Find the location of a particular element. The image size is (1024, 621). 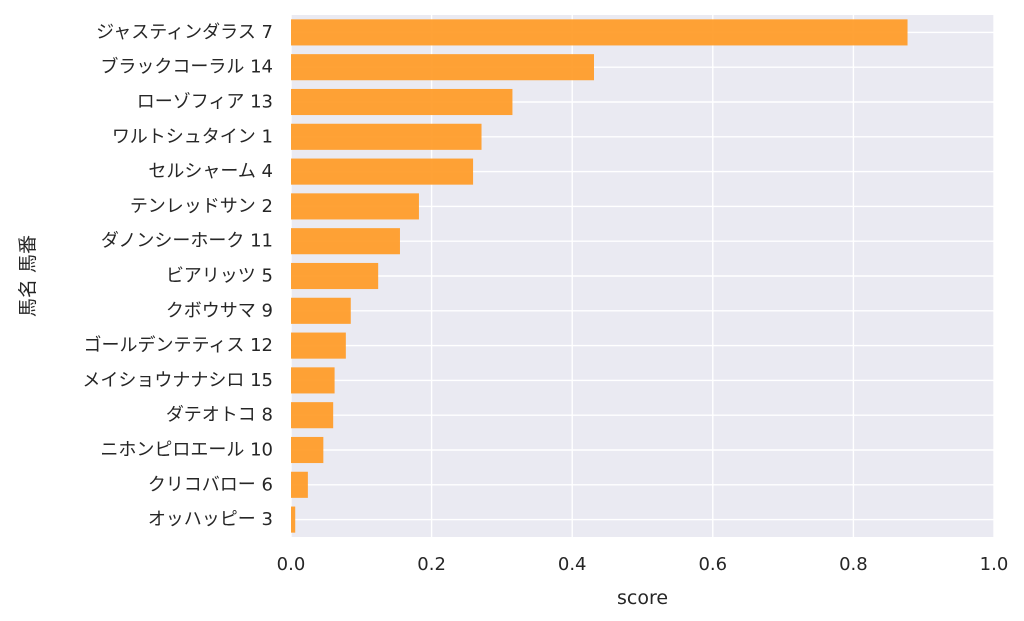

y-tick-label: ニホンピロエール 10 is located at coordinates (186, 450).